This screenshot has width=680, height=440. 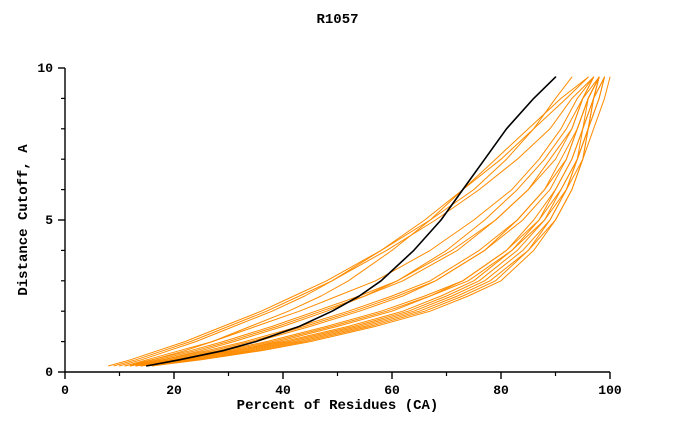 What do you see at coordinates (174, 390) in the screenshot?
I see `x-tick-label: 20` at bounding box center [174, 390].